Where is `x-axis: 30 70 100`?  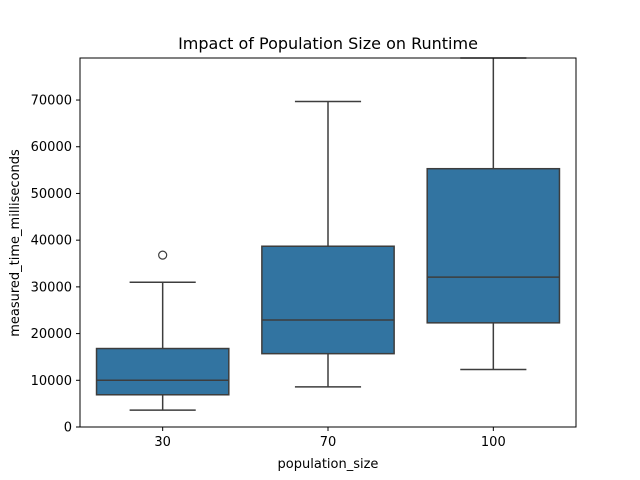
x-axis: 30 70 100 is located at coordinates (330, 438).